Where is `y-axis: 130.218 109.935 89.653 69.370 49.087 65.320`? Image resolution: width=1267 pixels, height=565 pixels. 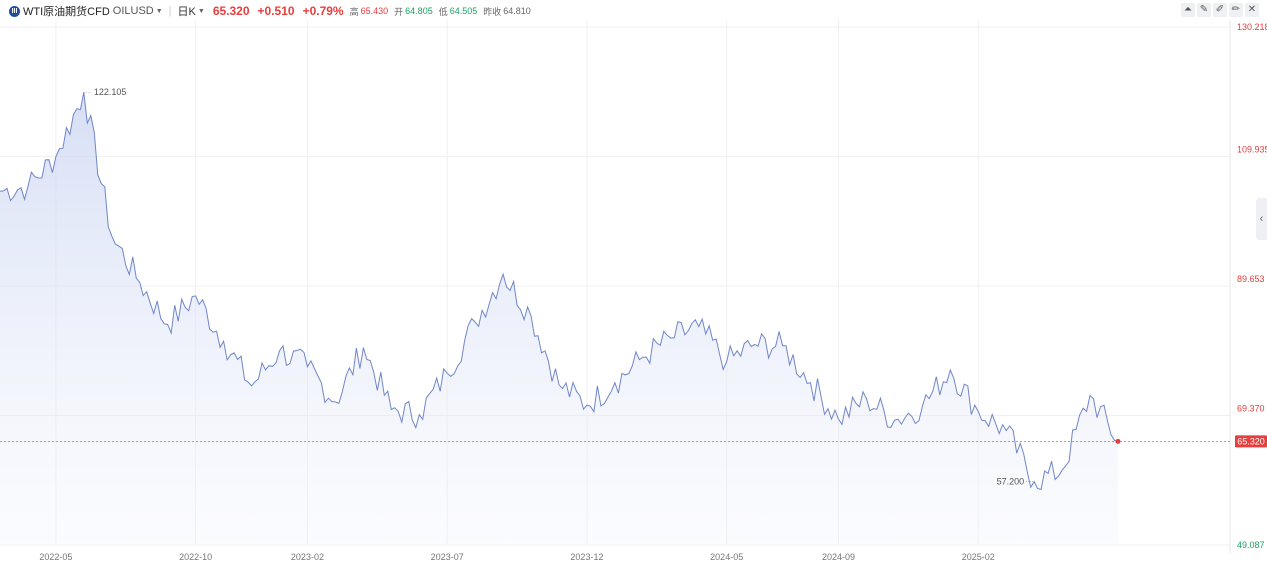
y-axis: 130.218 109.935 89.653 69.370 49.087 65.320 is located at coordinates (1251, 286).